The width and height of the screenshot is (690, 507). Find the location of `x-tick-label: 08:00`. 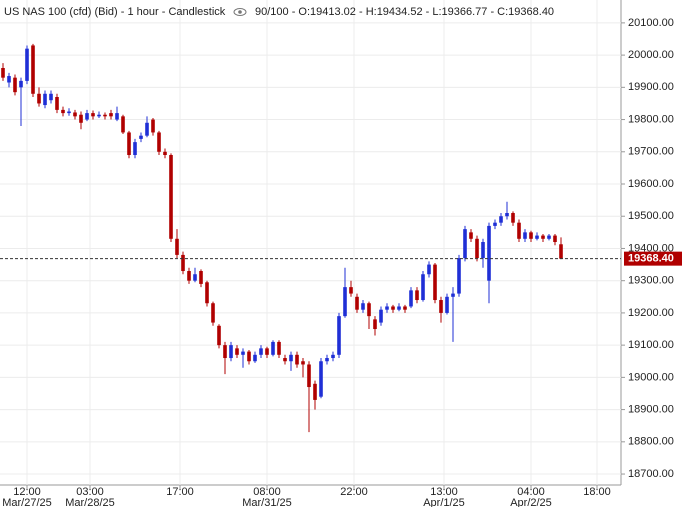

x-tick-label: 08:00 is located at coordinates (267, 492).